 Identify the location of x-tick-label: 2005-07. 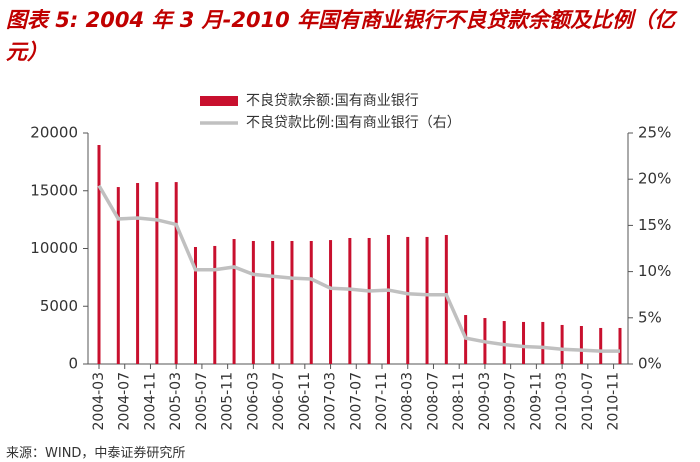
(202, 401).